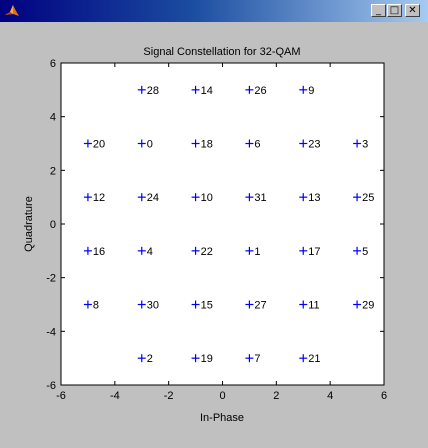  I want to click on constellation-point: 2, so click(145, 359).